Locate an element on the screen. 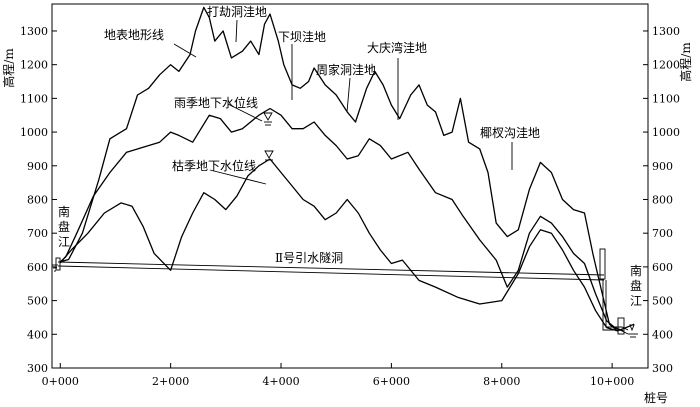 This screenshot has height=407, width=700. x-tick-label: 4+000 is located at coordinates (280, 381).